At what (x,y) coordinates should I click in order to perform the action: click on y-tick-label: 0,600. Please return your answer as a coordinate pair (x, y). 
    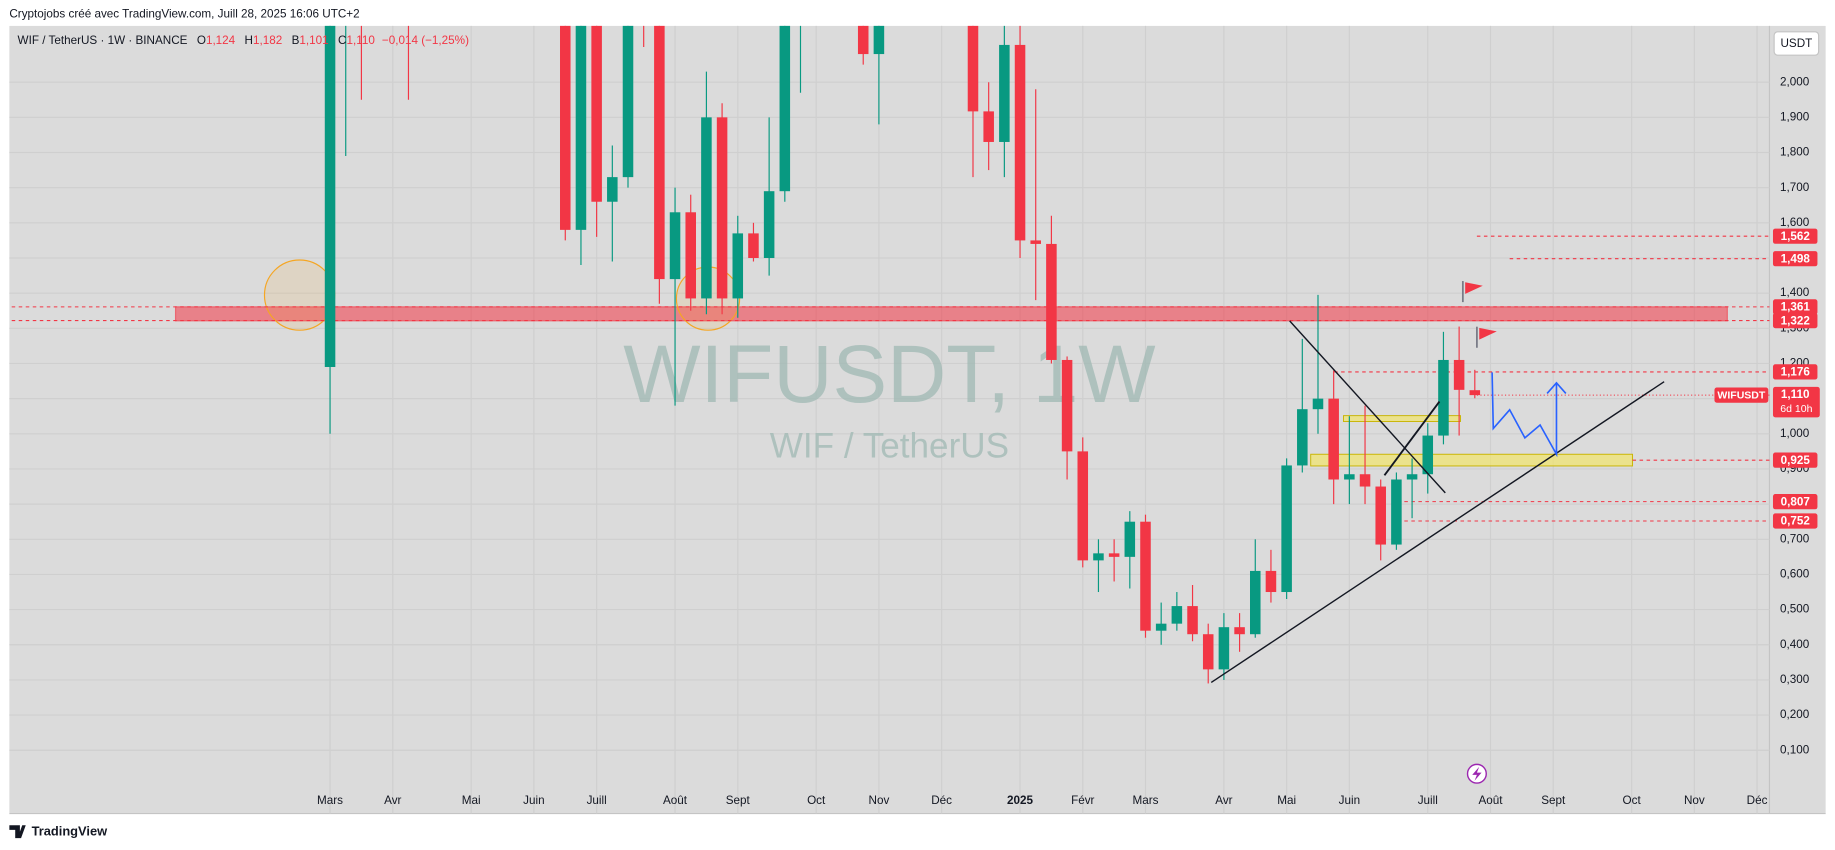
    Looking at the image, I should click on (1795, 574).